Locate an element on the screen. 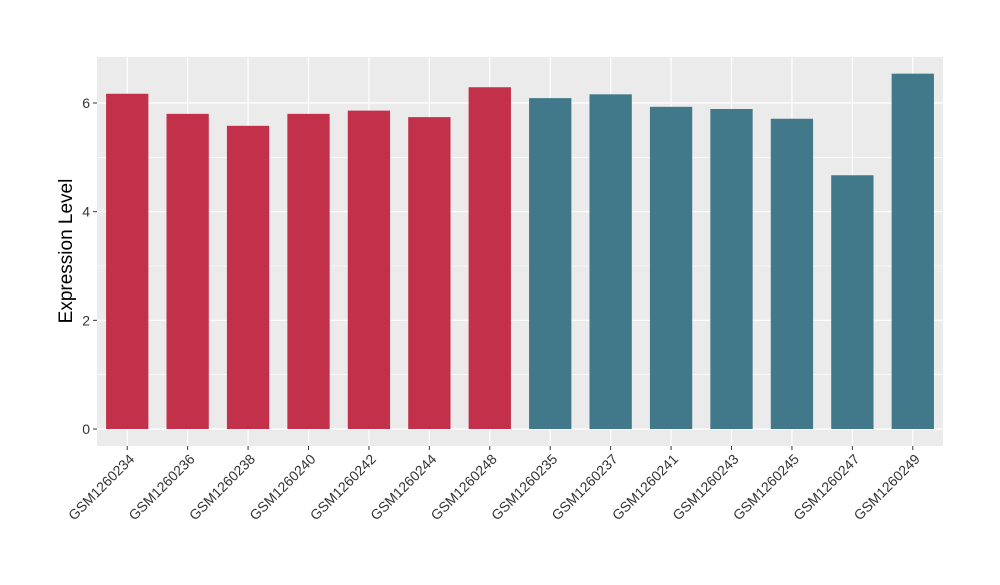  y-axis: 0 2 4 6 is located at coordinates (89, 266).